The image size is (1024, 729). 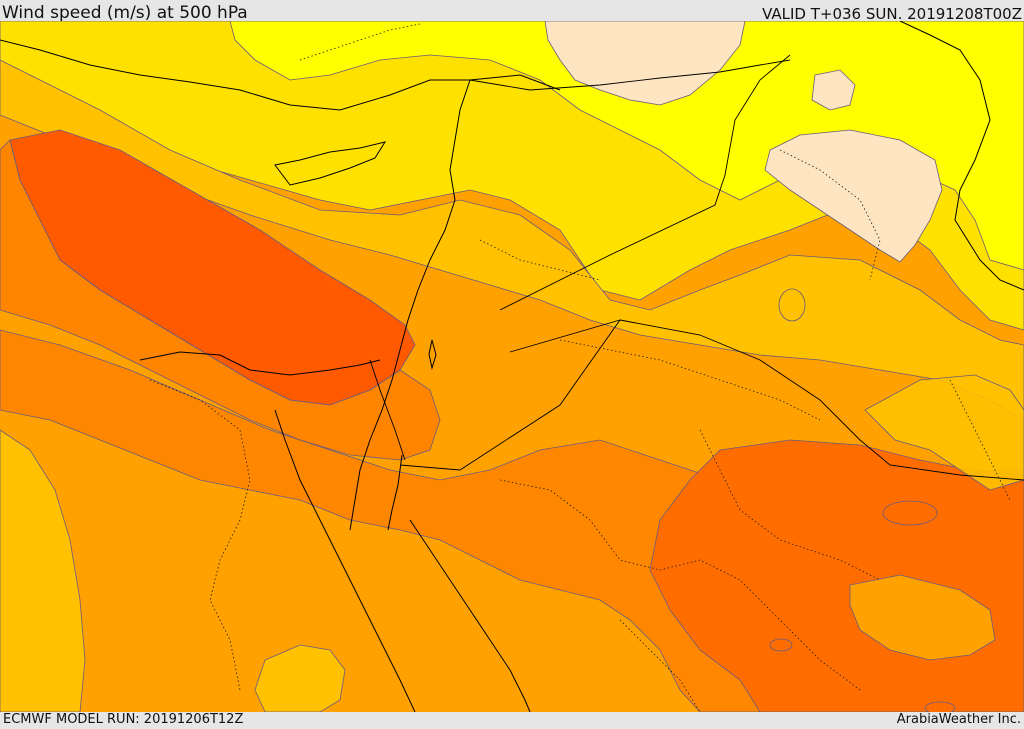 What do you see at coordinates (833, 90) in the screenshot?
I see `contour-band-lightest-small` at bounding box center [833, 90].